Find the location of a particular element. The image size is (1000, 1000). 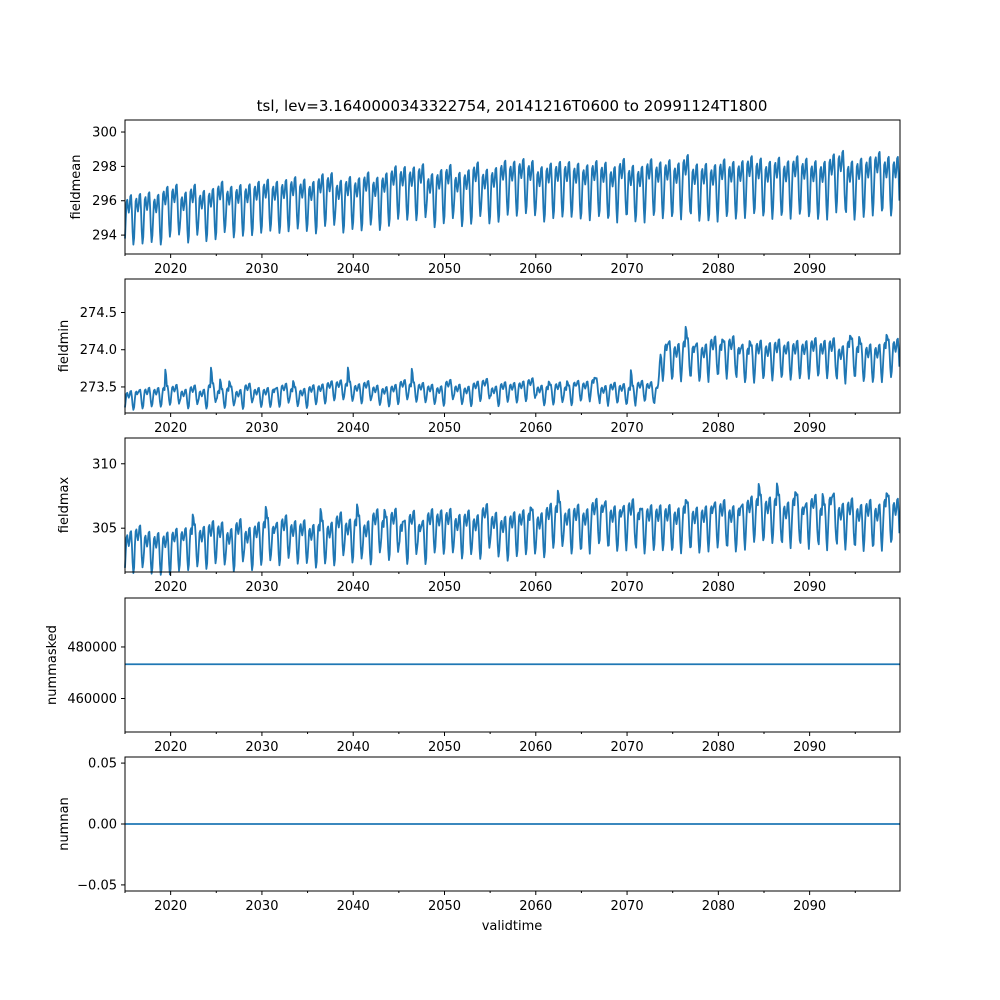

x-tick-label-fieldmin: 2080 is located at coordinates (718, 428).